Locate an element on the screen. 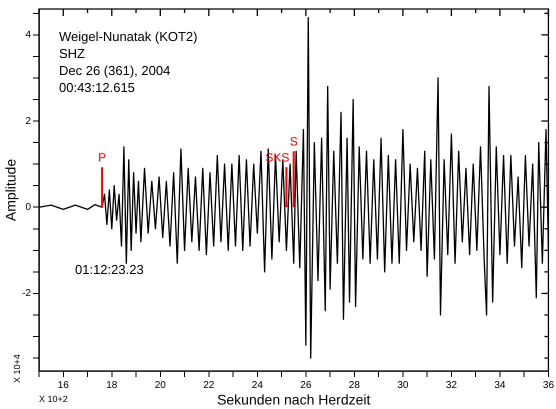 The width and height of the screenshot is (556, 409). annotation: Weigel-Nunatak (KOT2) is located at coordinates (128, 36).